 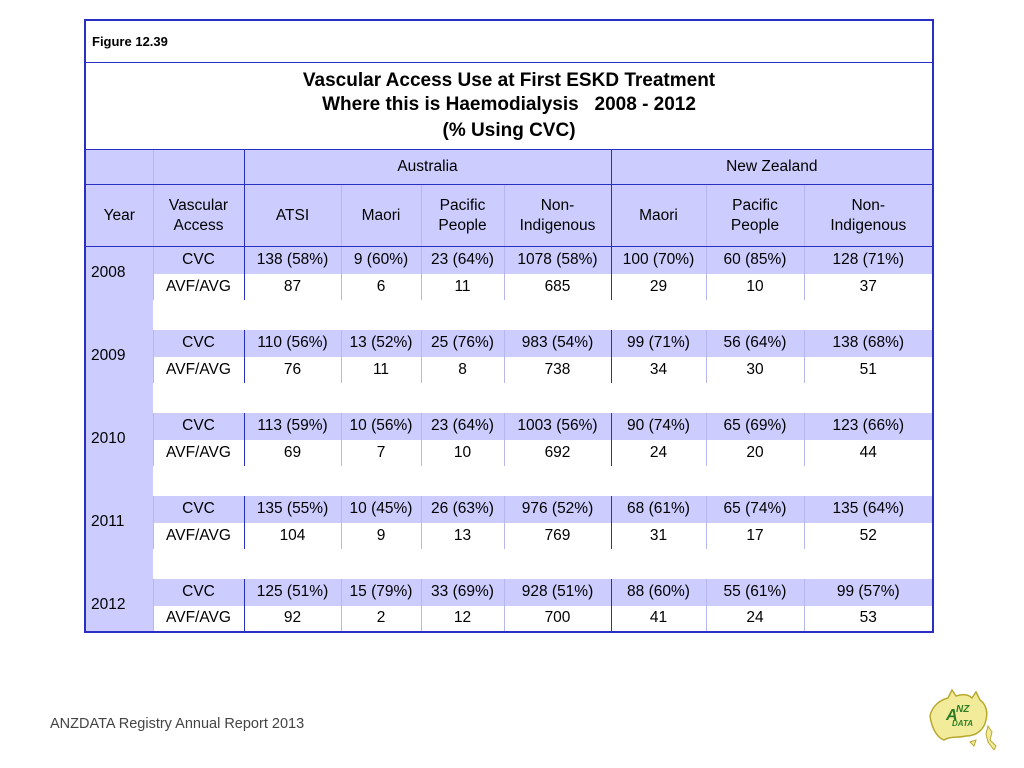 What do you see at coordinates (659, 592) in the screenshot?
I see `cell-nz-maori: 88 (60%)` at bounding box center [659, 592].